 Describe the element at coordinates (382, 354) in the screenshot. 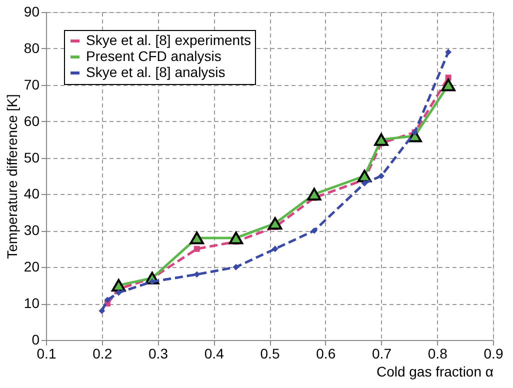

I see `x-tick-label: 0.7` at that location.